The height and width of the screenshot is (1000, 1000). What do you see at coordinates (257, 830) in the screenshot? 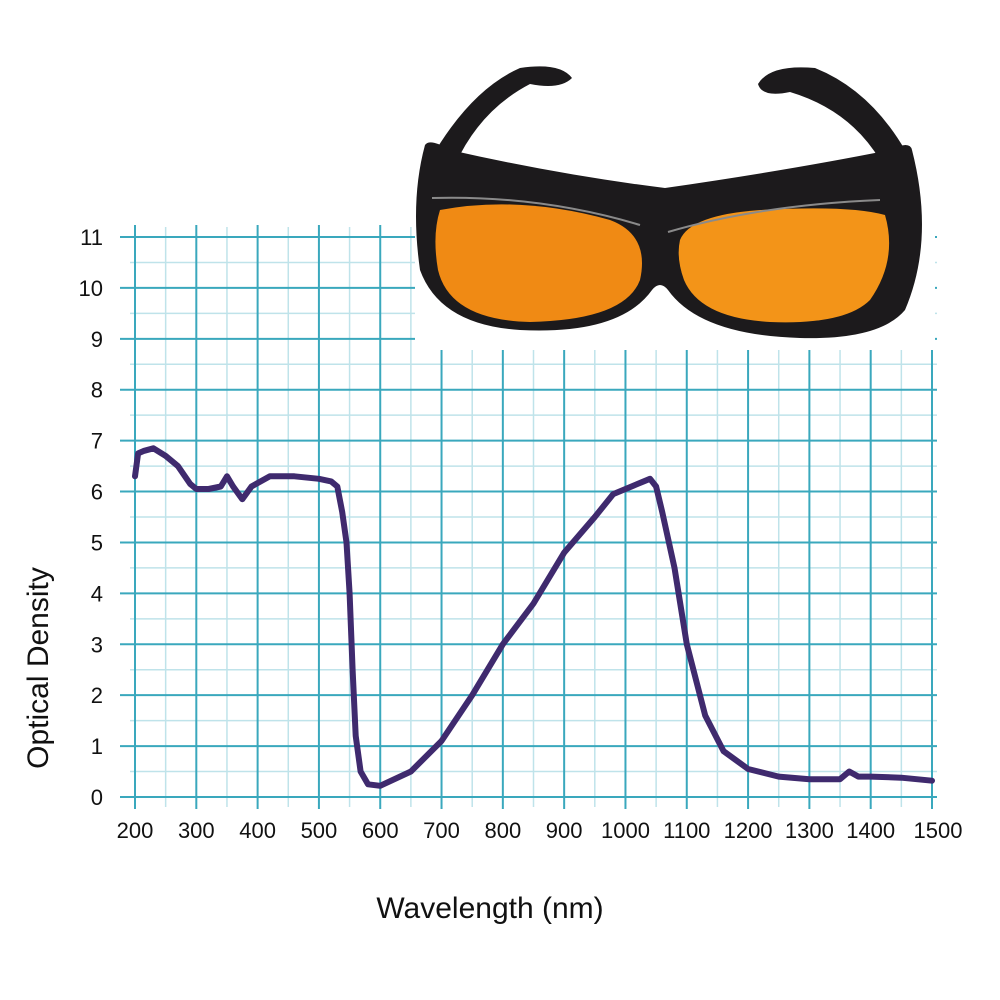
I see `x-tick-label: 400` at bounding box center [257, 830].